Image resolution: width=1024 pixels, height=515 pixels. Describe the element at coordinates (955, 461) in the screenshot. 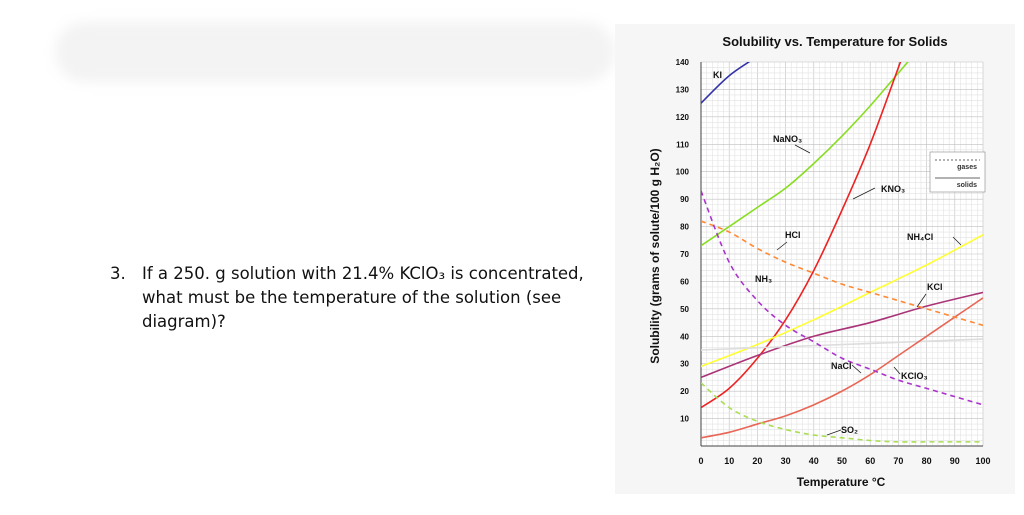

I see `x-tick-label: 90` at that location.